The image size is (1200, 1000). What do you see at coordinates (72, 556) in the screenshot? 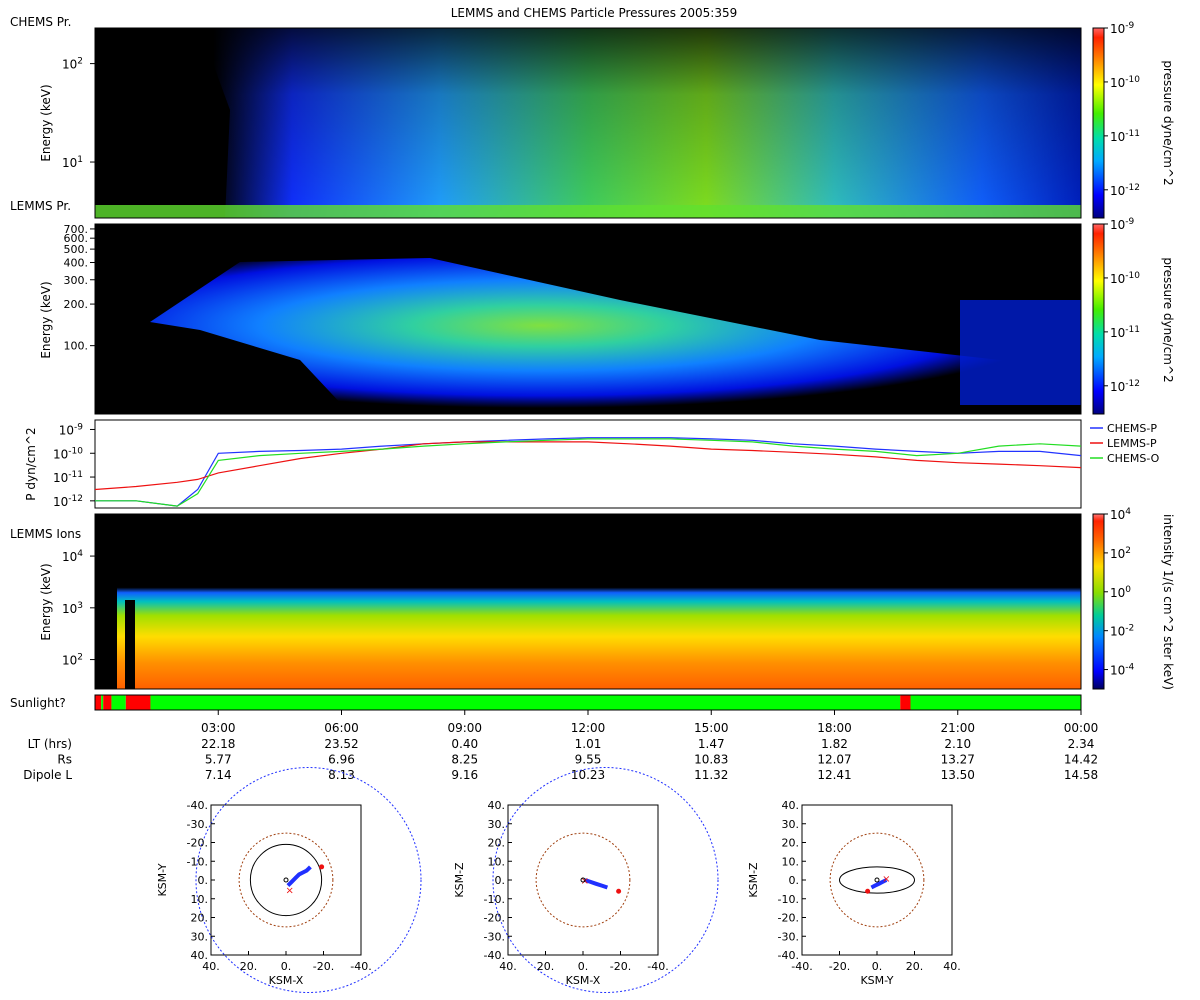
I see `y-tick-label: 104` at bounding box center [72, 556].